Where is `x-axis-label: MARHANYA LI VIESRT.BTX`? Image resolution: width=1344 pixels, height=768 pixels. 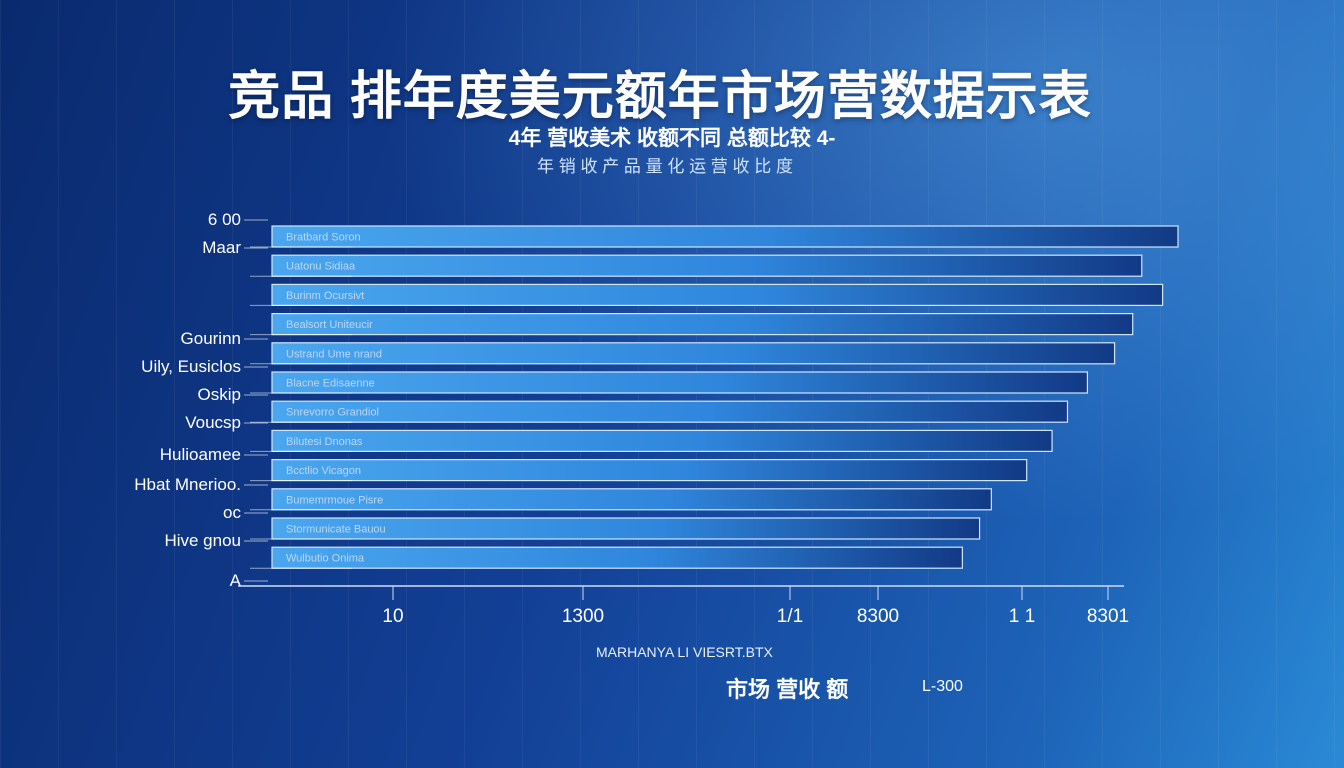
x-axis-label: MARHANYA LI VIESRT.BTX is located at coordinates (684, 652).